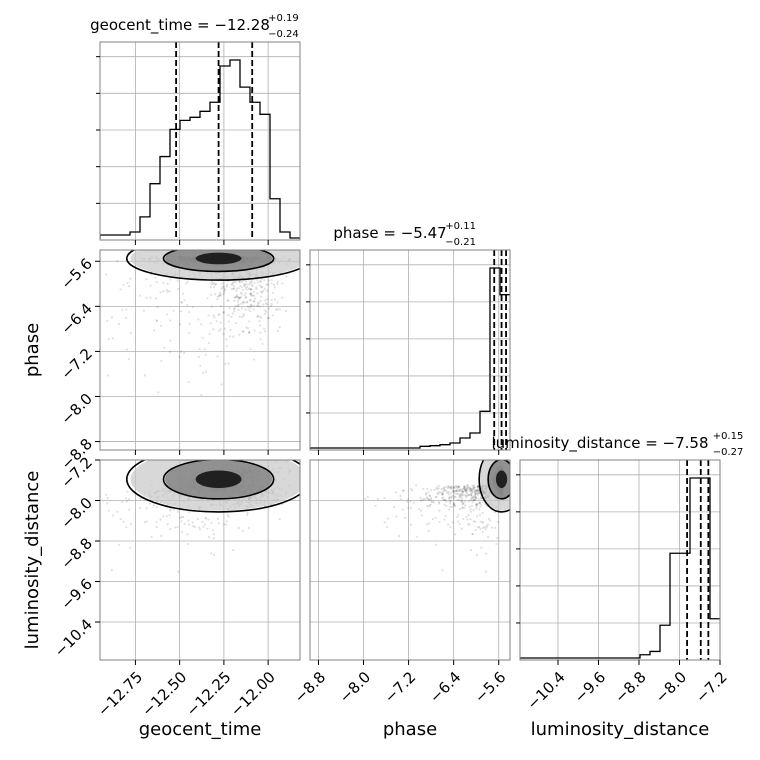 The height and width of the screenshot is (760, 760). I want to click on title-lower-error-phase: −0.21, so click(460, 242).